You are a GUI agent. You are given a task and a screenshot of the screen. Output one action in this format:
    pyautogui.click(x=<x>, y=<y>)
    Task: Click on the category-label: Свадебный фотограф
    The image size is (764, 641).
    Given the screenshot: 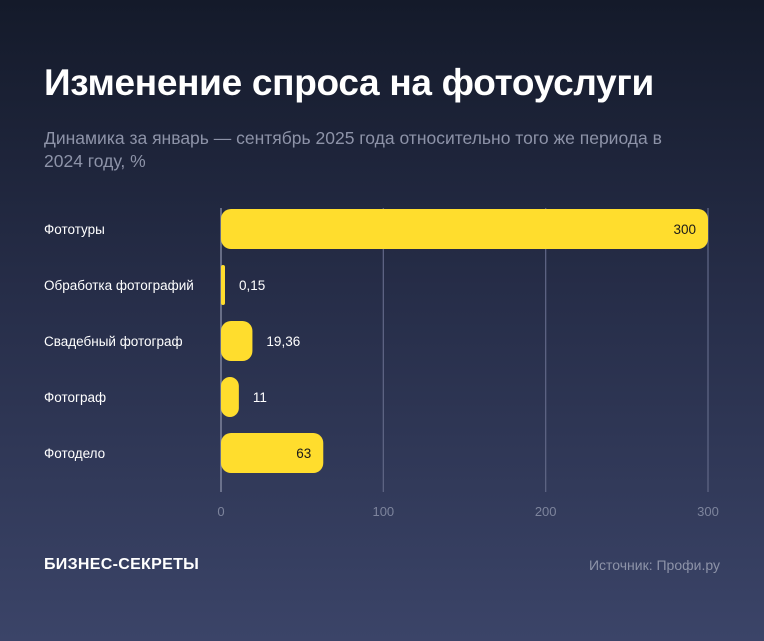 What is the action you would take?
    pyautogui.click(x=113, y=341)
    